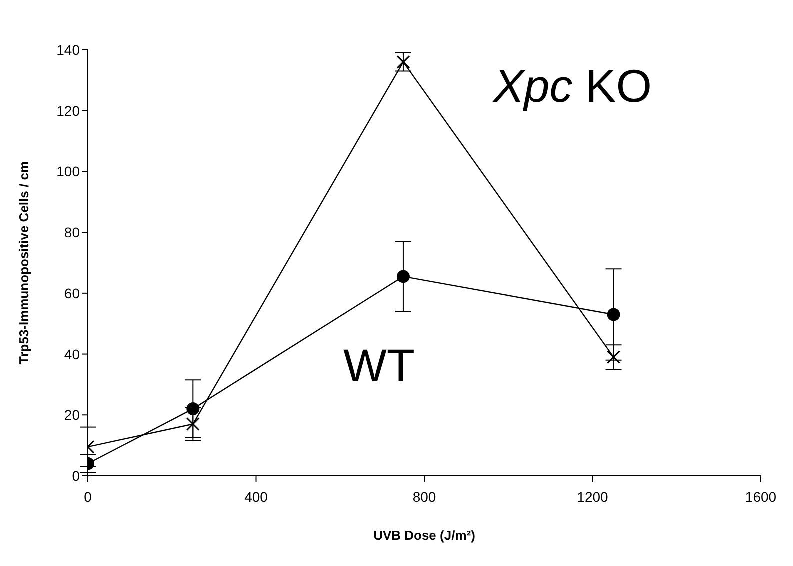  I want to click on x-tick-label: 400, so click(256, 496).